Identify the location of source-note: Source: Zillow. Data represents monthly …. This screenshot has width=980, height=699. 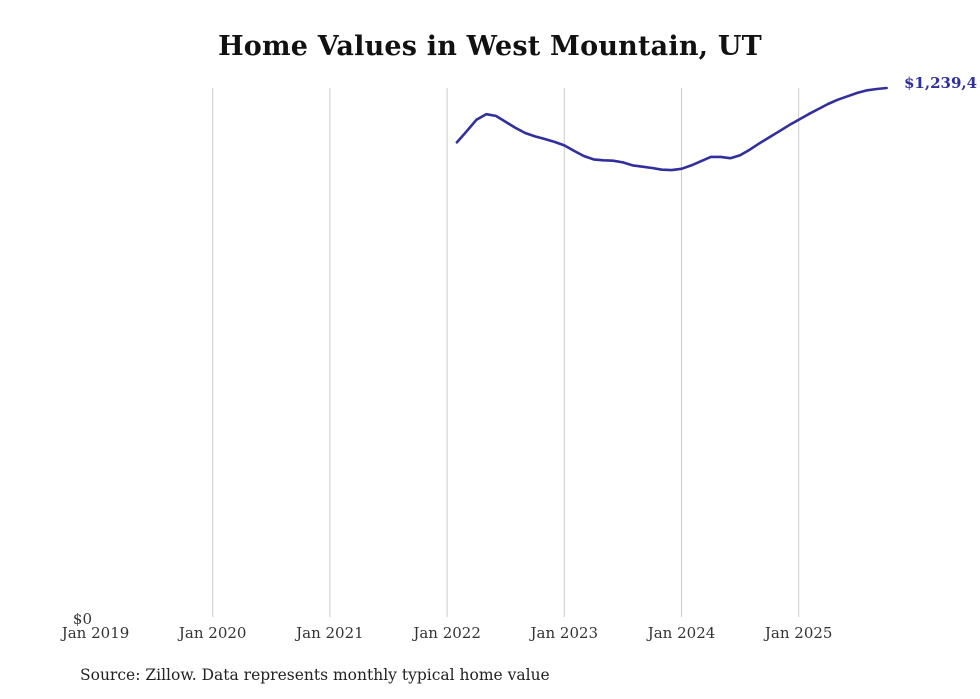
(315, 675).